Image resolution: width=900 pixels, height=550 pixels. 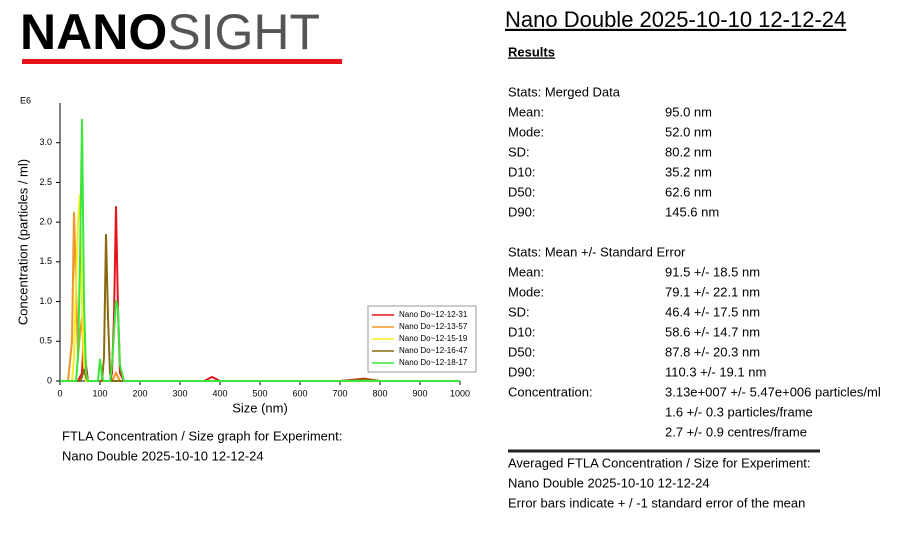 I want to click on averaged-caption: Nano Double 2025-10-10 12-12-24, so click(x=609, y=482).